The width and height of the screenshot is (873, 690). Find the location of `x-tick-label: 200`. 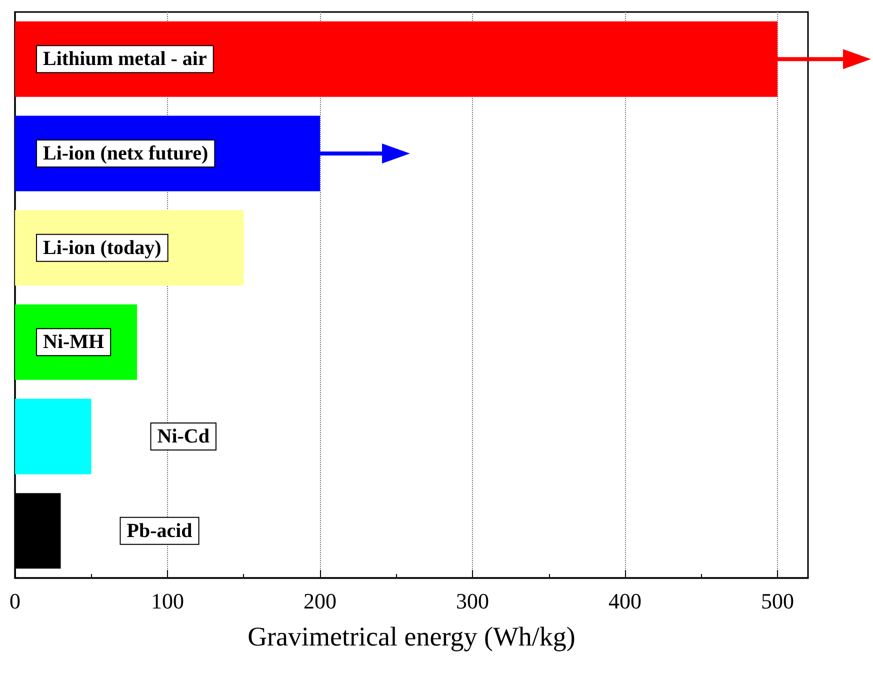

x-tick-label: 200 is located at coordinates (320, 601).